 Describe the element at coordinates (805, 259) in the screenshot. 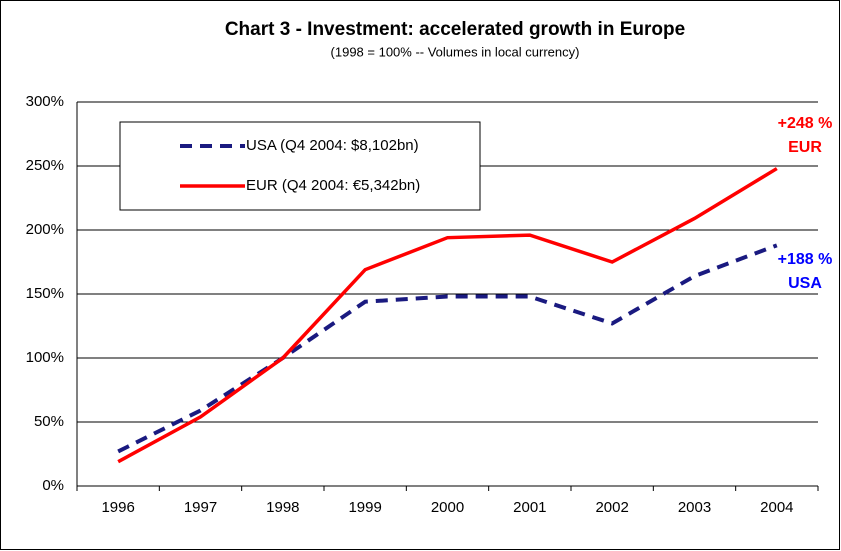

I see `annotation: +188 %` at that location.